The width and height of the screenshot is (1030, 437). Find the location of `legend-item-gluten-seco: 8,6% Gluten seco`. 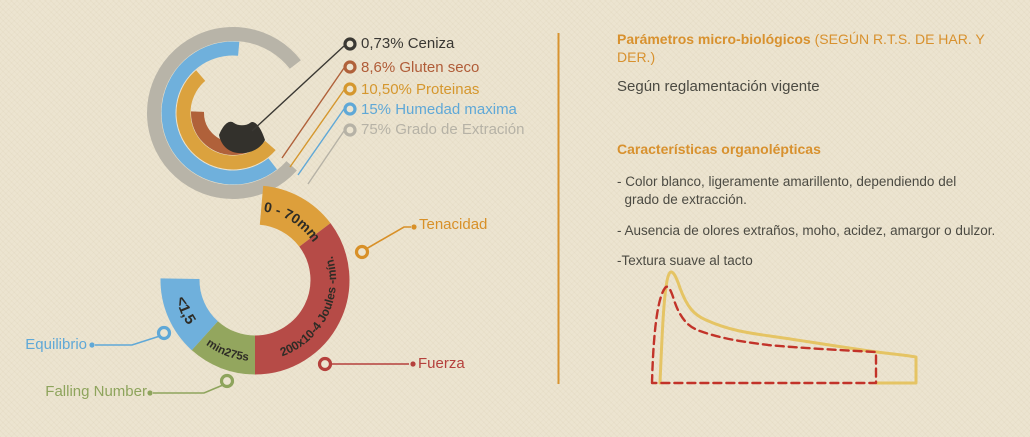

legend-item-gluten-seco: 8,6% Gluten seco is located at coordinates (420, 67).